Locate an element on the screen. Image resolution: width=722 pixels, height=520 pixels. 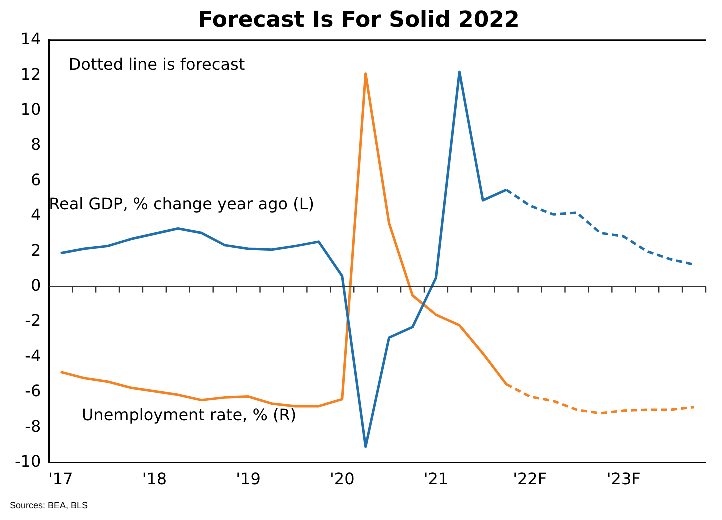
y-tick-label: 14 is located at coordinates (31, 39).